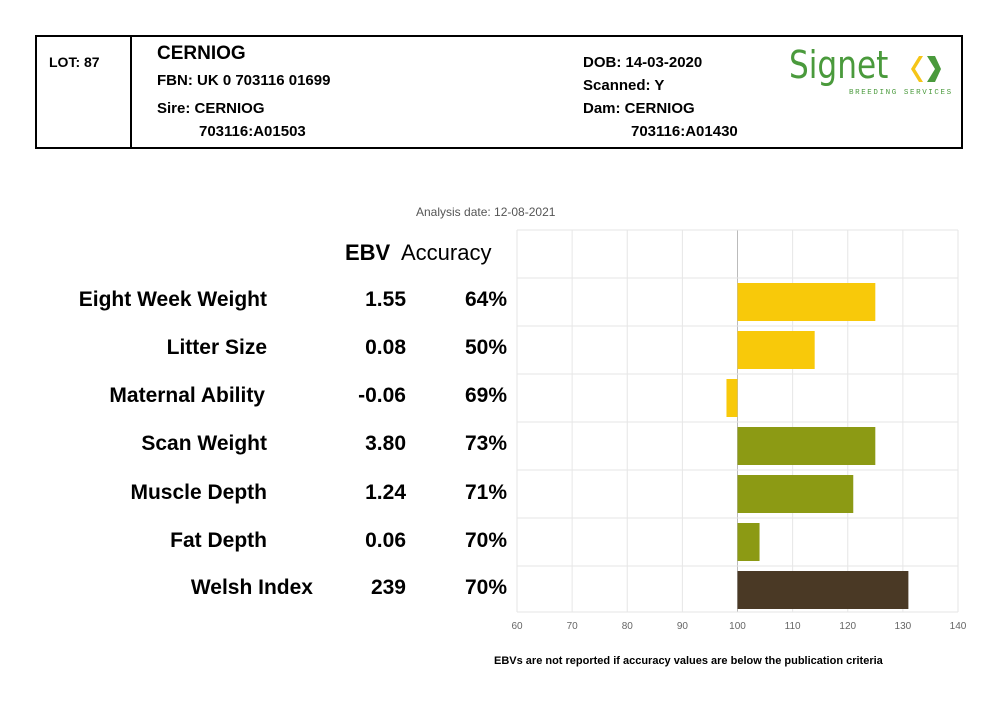 The image size is (1000, 707). I want to click on ebv-value: 0.06, so click(385, 540).